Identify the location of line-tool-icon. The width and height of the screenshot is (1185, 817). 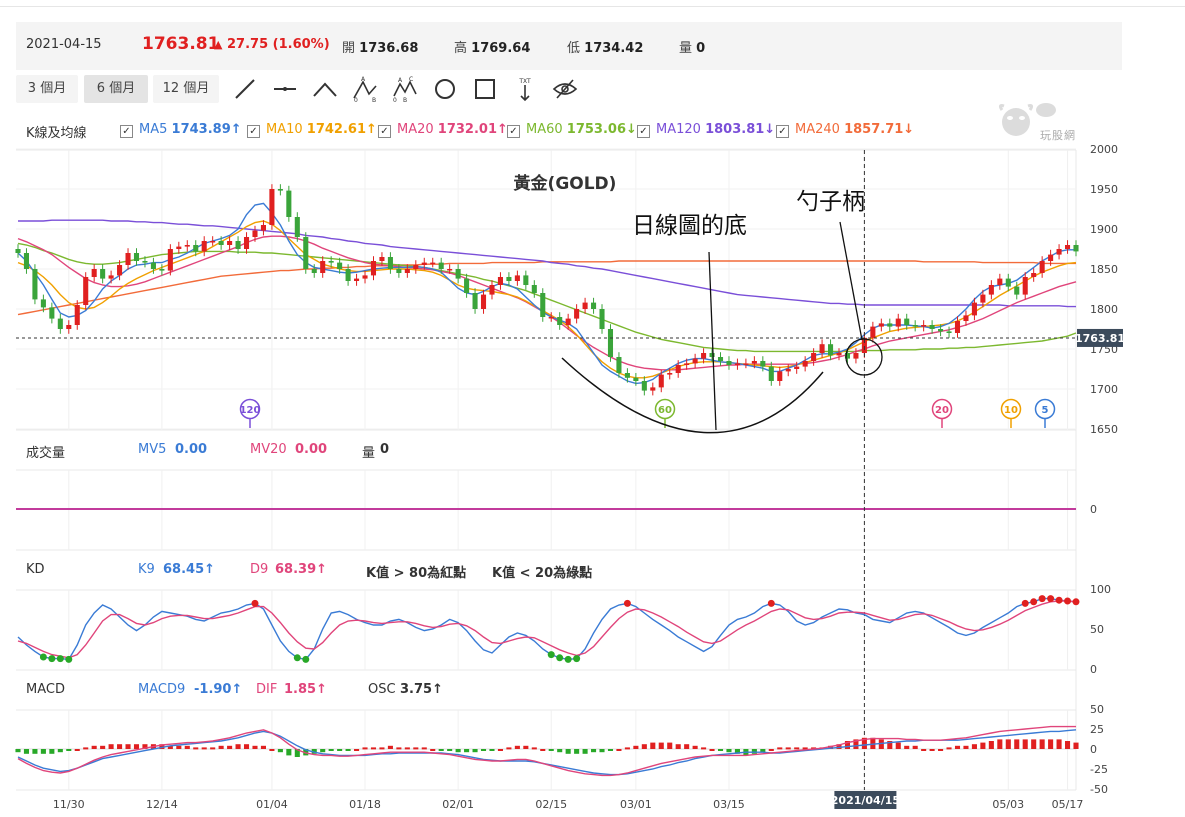
(245, 89).